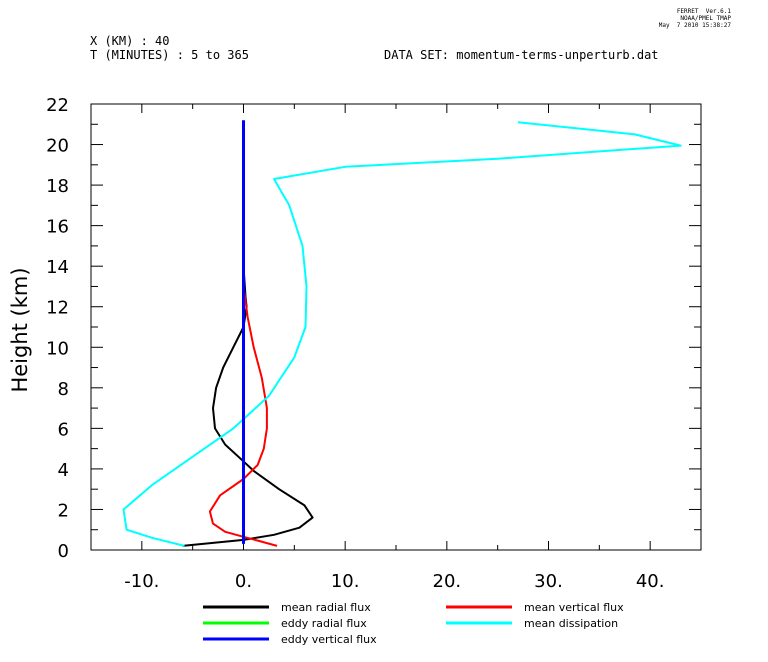 This screenshot has width=768, height=662. I want to click on y-tick-label: 2, so click(63, 510).